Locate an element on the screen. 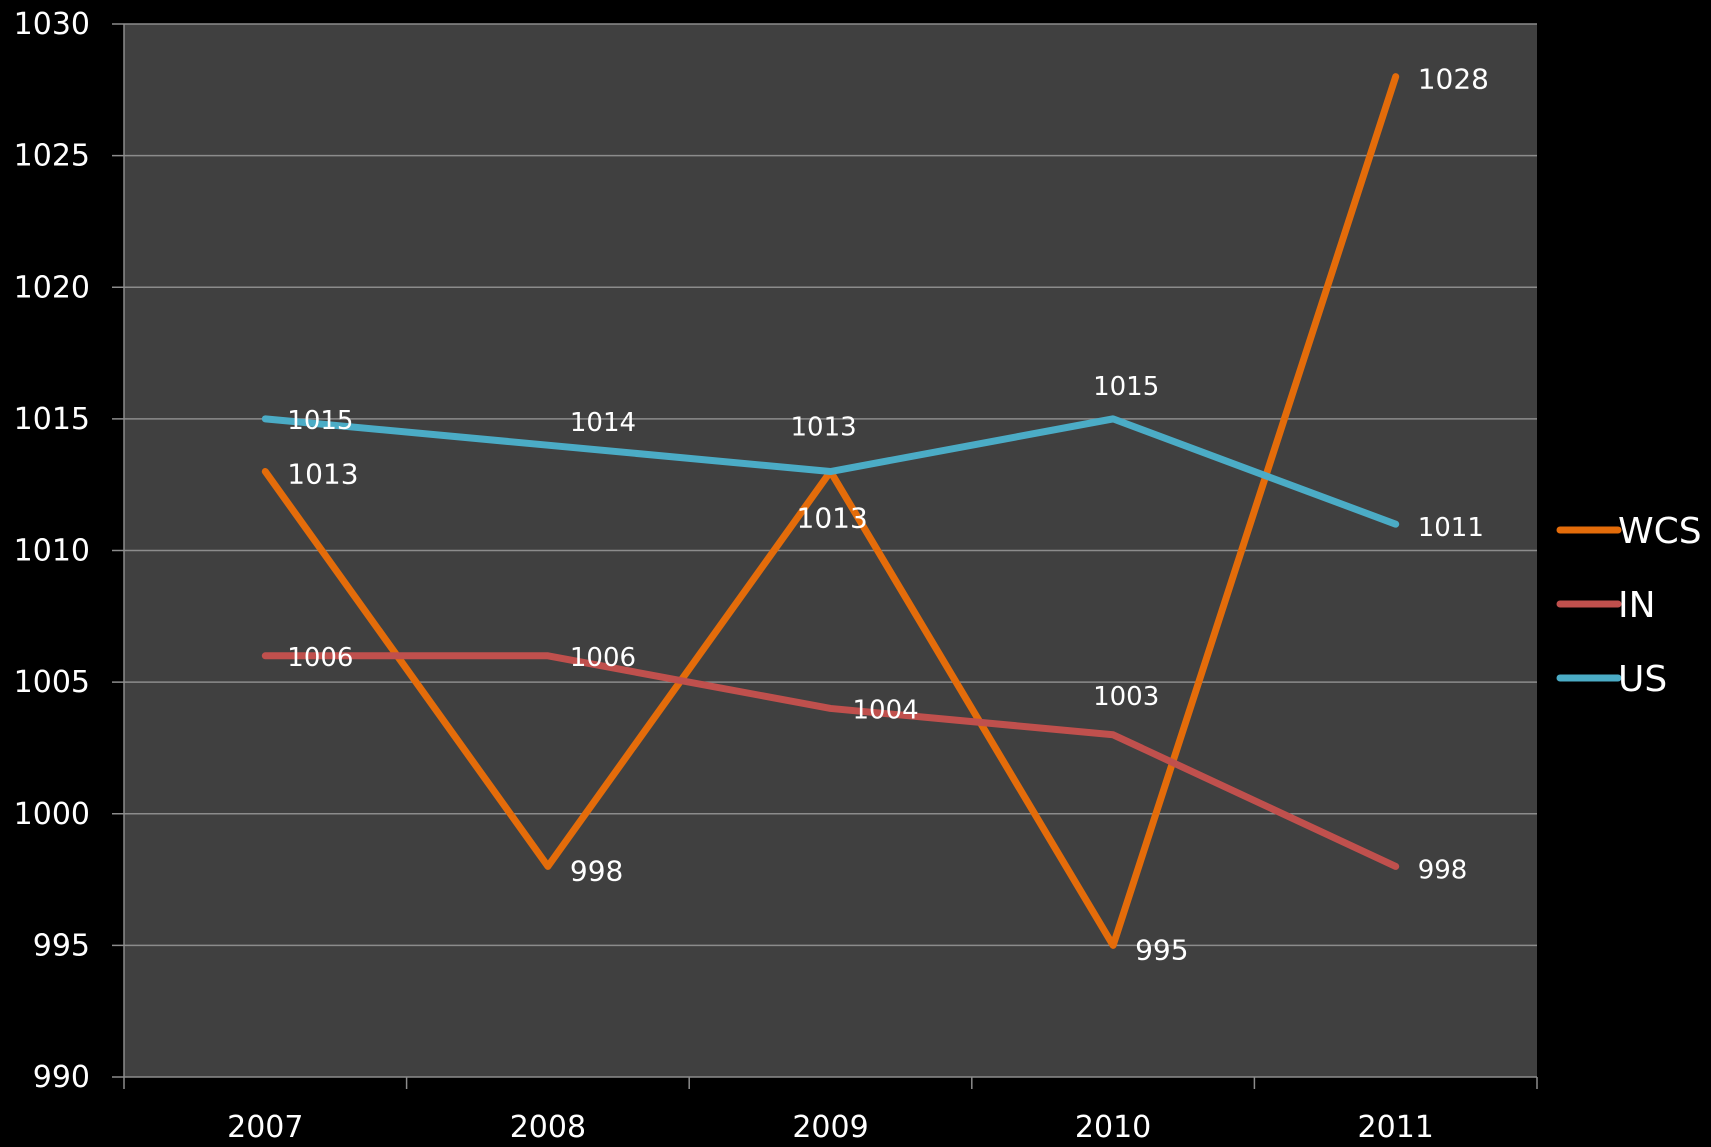 The image size is (1711, 1147). y-tick-label: 1000 is located at coordinates (52, 814).